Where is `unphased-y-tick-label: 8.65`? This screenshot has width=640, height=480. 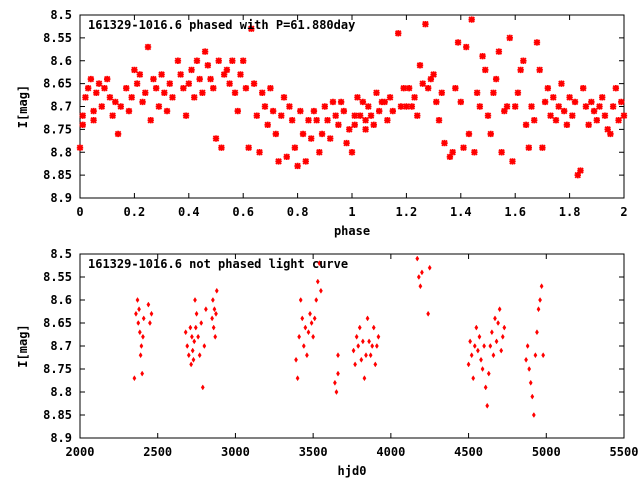
unphased-y-tick-label: 8.65 is located at coordinates (57, 323).